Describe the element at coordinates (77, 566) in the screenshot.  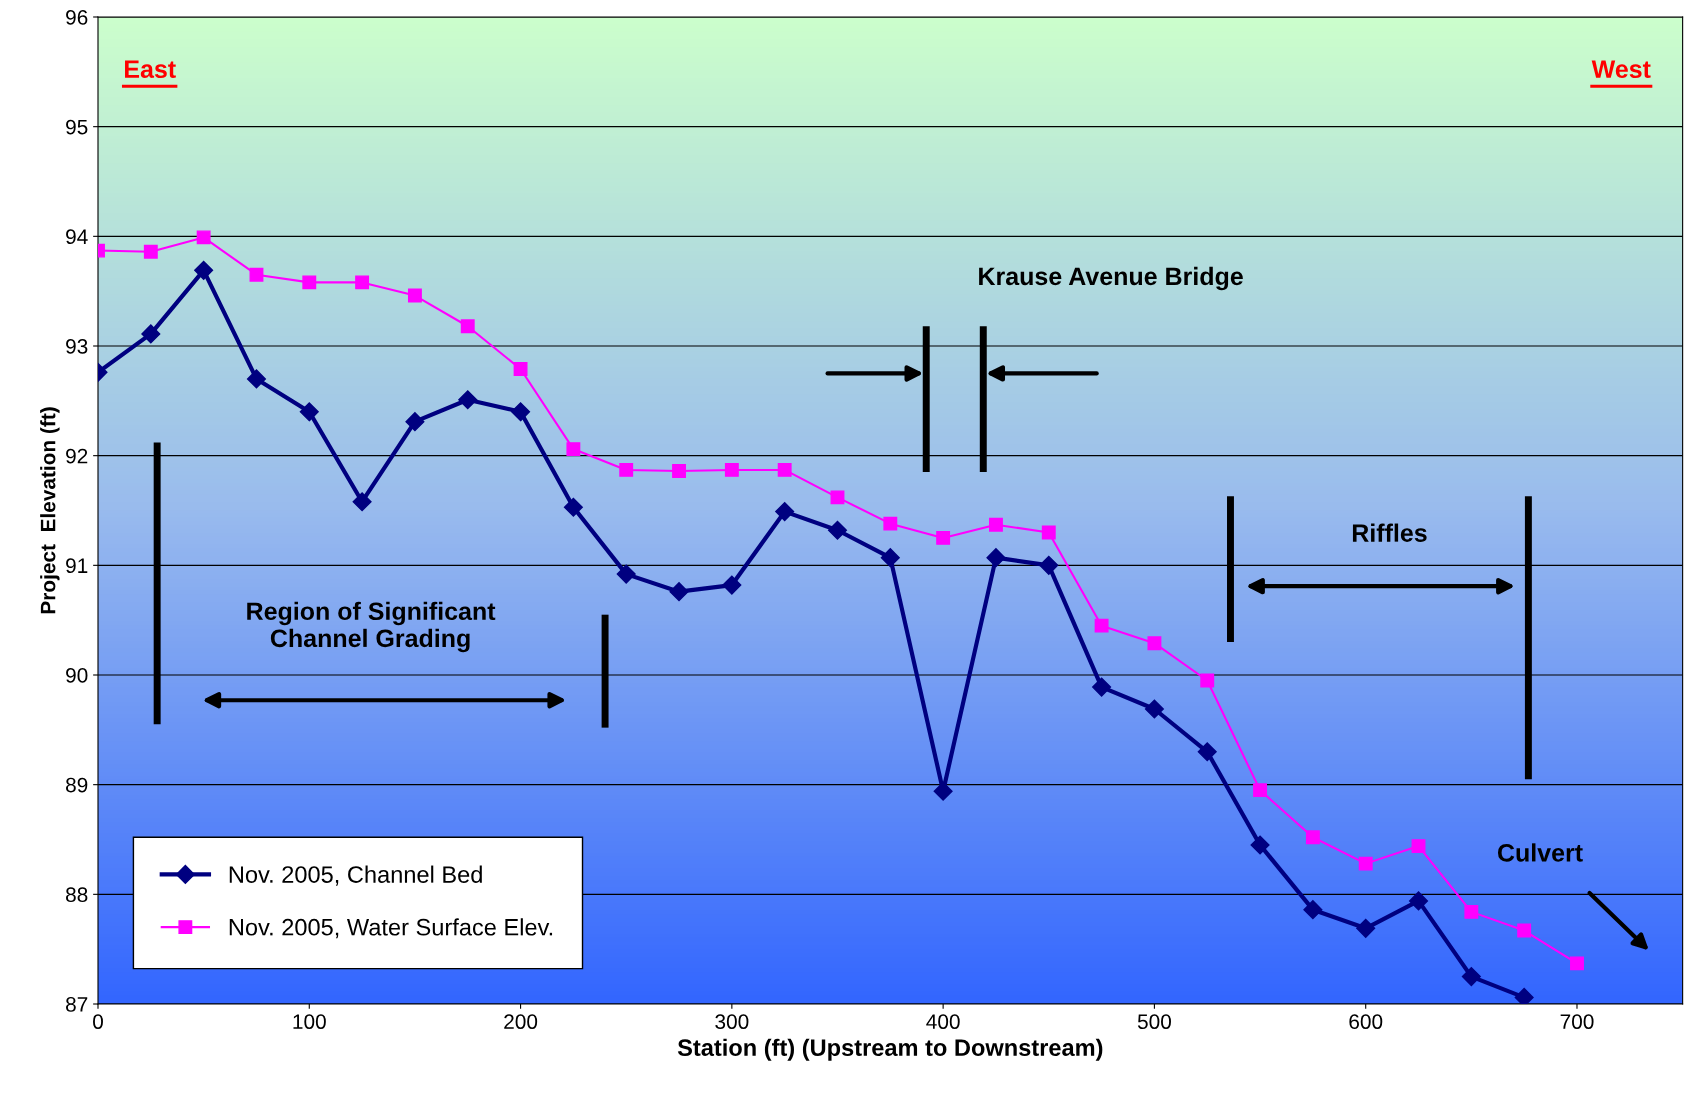
I see `y-tick-label: 91` at that location.